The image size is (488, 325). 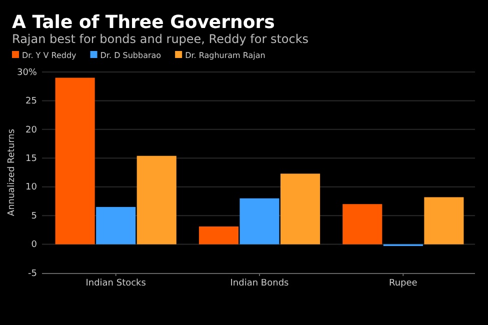 I want to click on y-tick-label: 25, so click(x=31, y=101).